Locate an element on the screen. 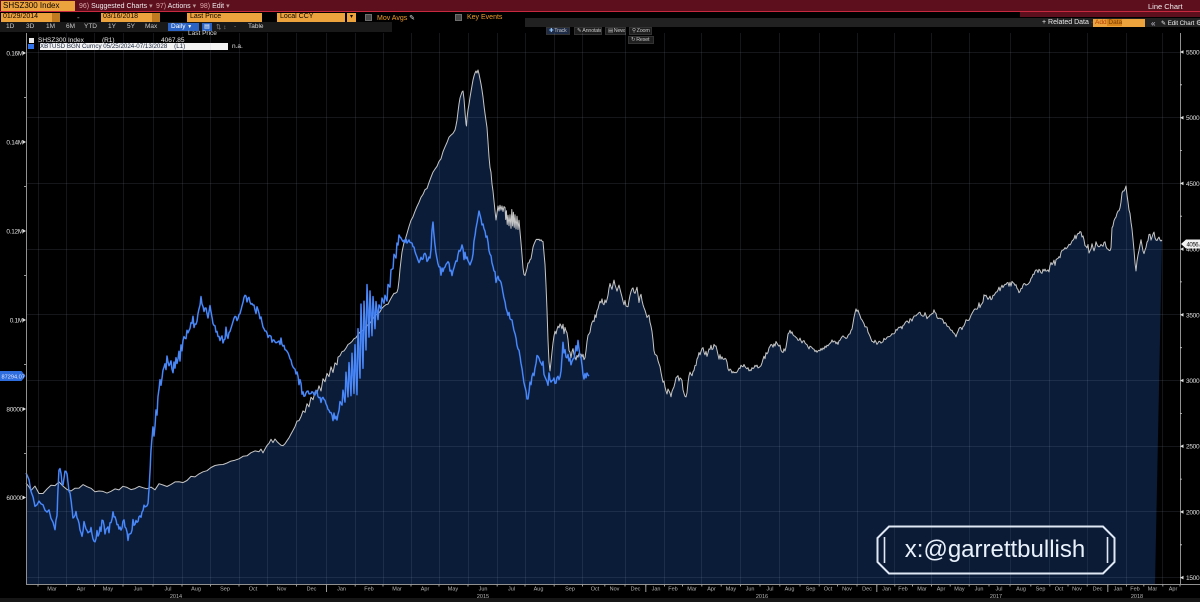 Image resolution: width=1200 pixels, height=602 pixels. svg-text: 0.14M is located at coordinates (14, 143).